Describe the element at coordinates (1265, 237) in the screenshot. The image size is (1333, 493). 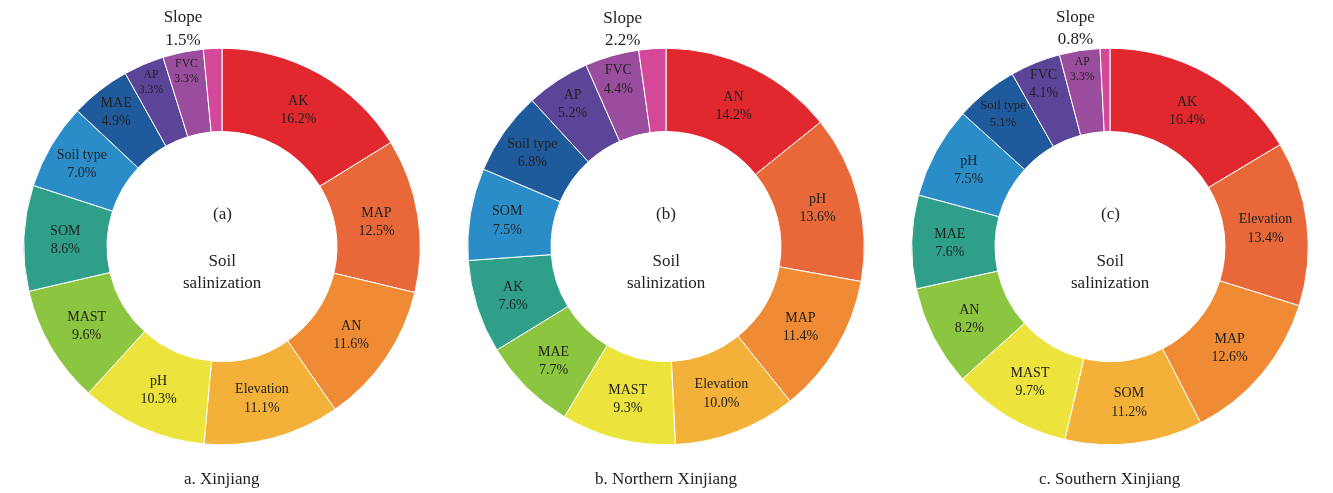
I see `data-label: 13.4%` at that location.